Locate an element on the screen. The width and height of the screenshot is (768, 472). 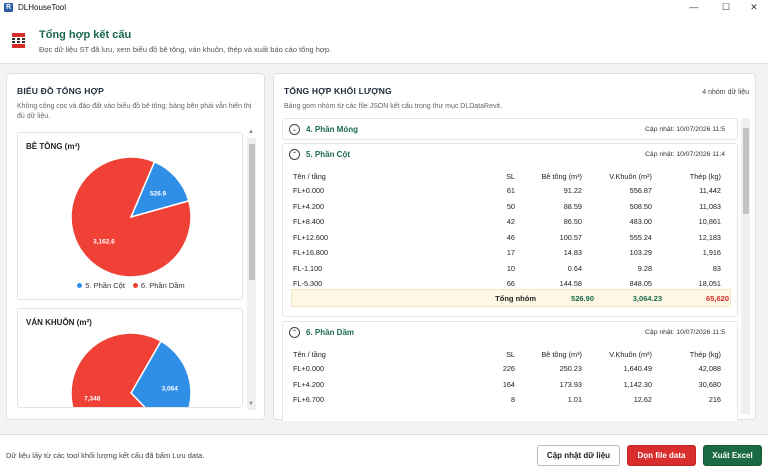
summary-panel-scrollbar is located at coordinates (745, 266).